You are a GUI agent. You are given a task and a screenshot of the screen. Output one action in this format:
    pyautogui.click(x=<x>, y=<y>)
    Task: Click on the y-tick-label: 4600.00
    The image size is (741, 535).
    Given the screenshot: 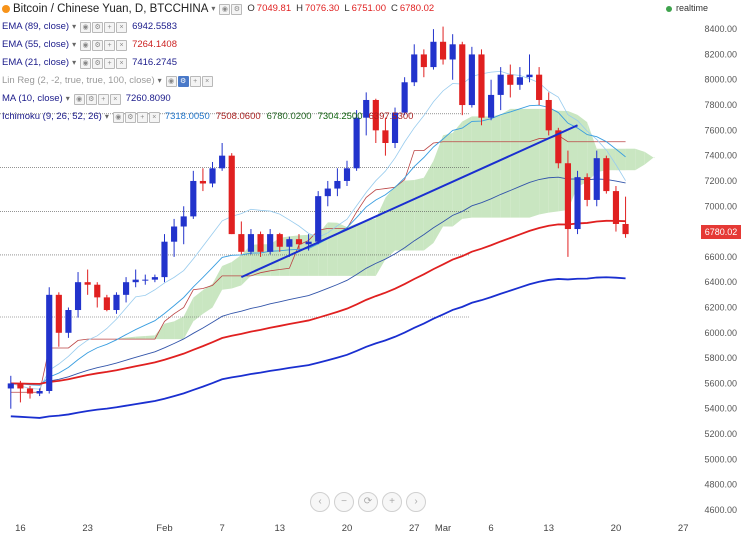 What is the action you would take?
    pyautogui.click(x=720, y=510)
    